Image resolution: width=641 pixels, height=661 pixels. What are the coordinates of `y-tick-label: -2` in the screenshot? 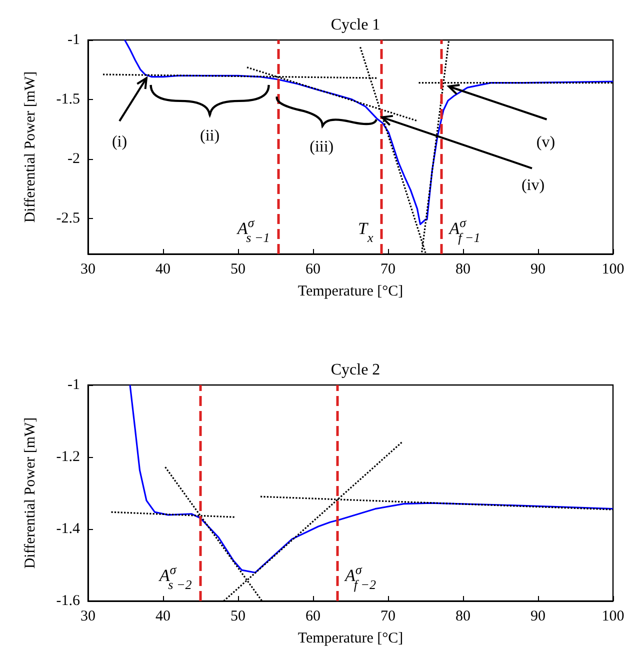 It's located at (74, 158).